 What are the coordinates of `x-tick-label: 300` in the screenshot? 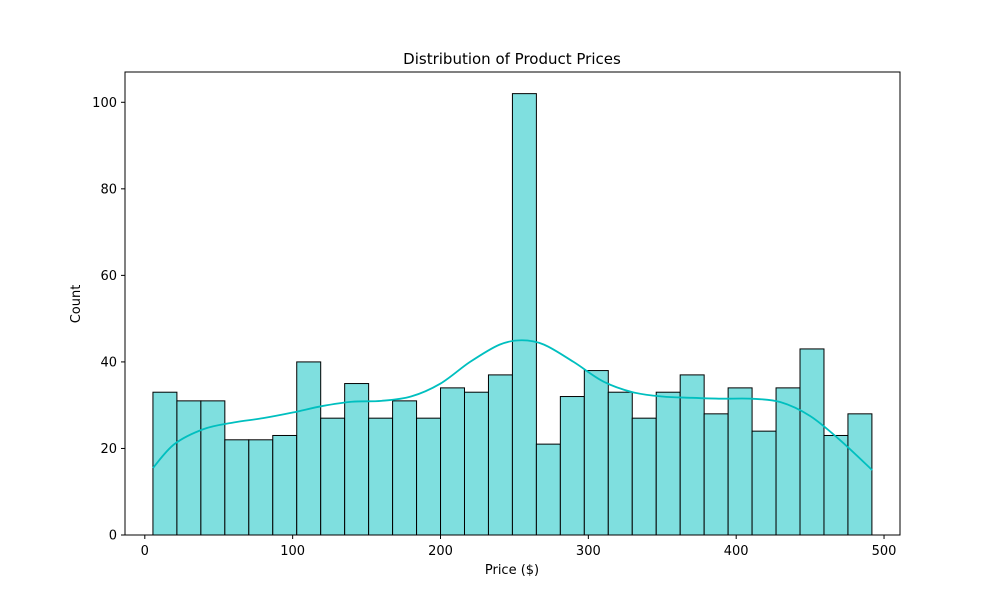 It's located at (588, 551).